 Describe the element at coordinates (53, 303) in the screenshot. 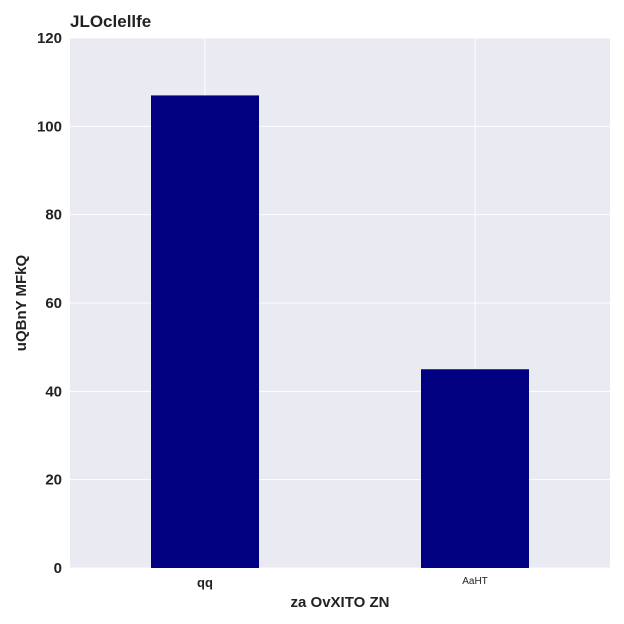

I see `y-tick-label: 60` at that location.